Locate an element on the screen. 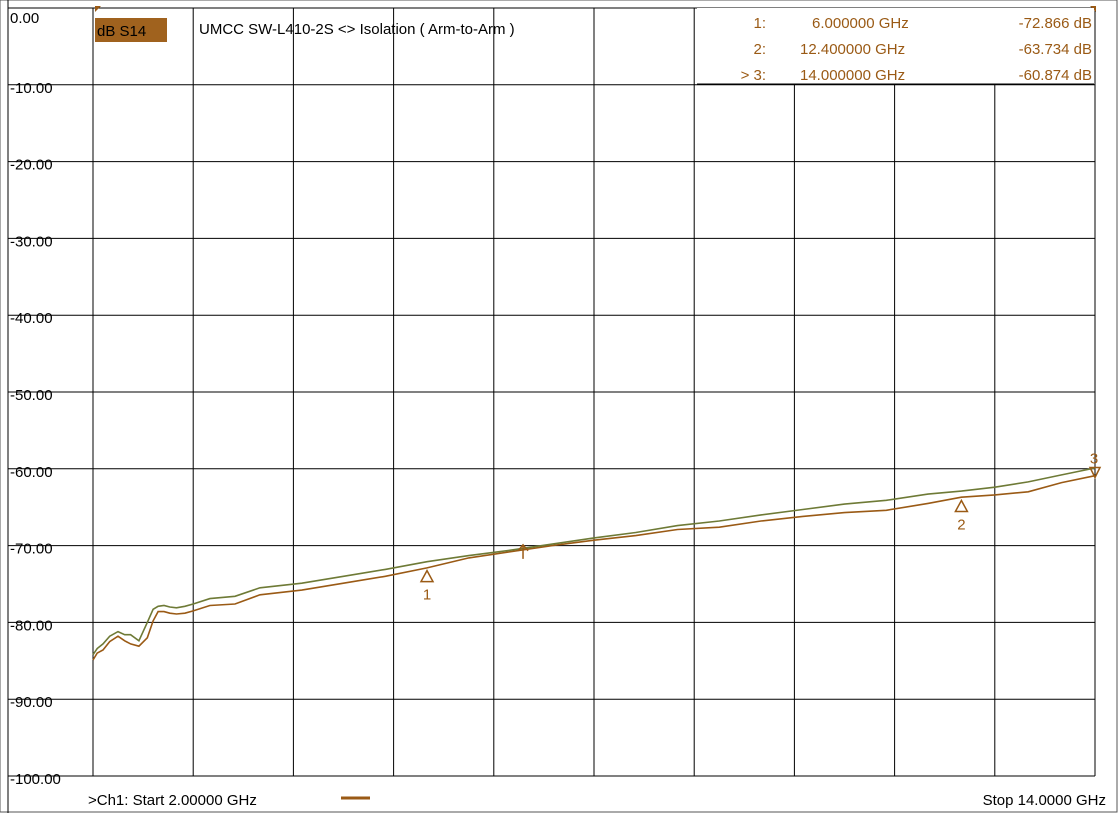 This screenshot has height=813, width=1118. marker-2-triangle is located at coordinates (961, 505).